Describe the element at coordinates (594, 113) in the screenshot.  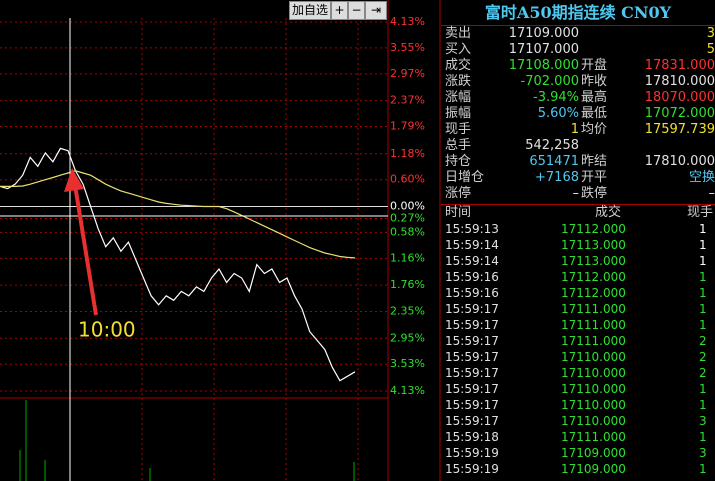
I see `quote-label: 最低` at that location.